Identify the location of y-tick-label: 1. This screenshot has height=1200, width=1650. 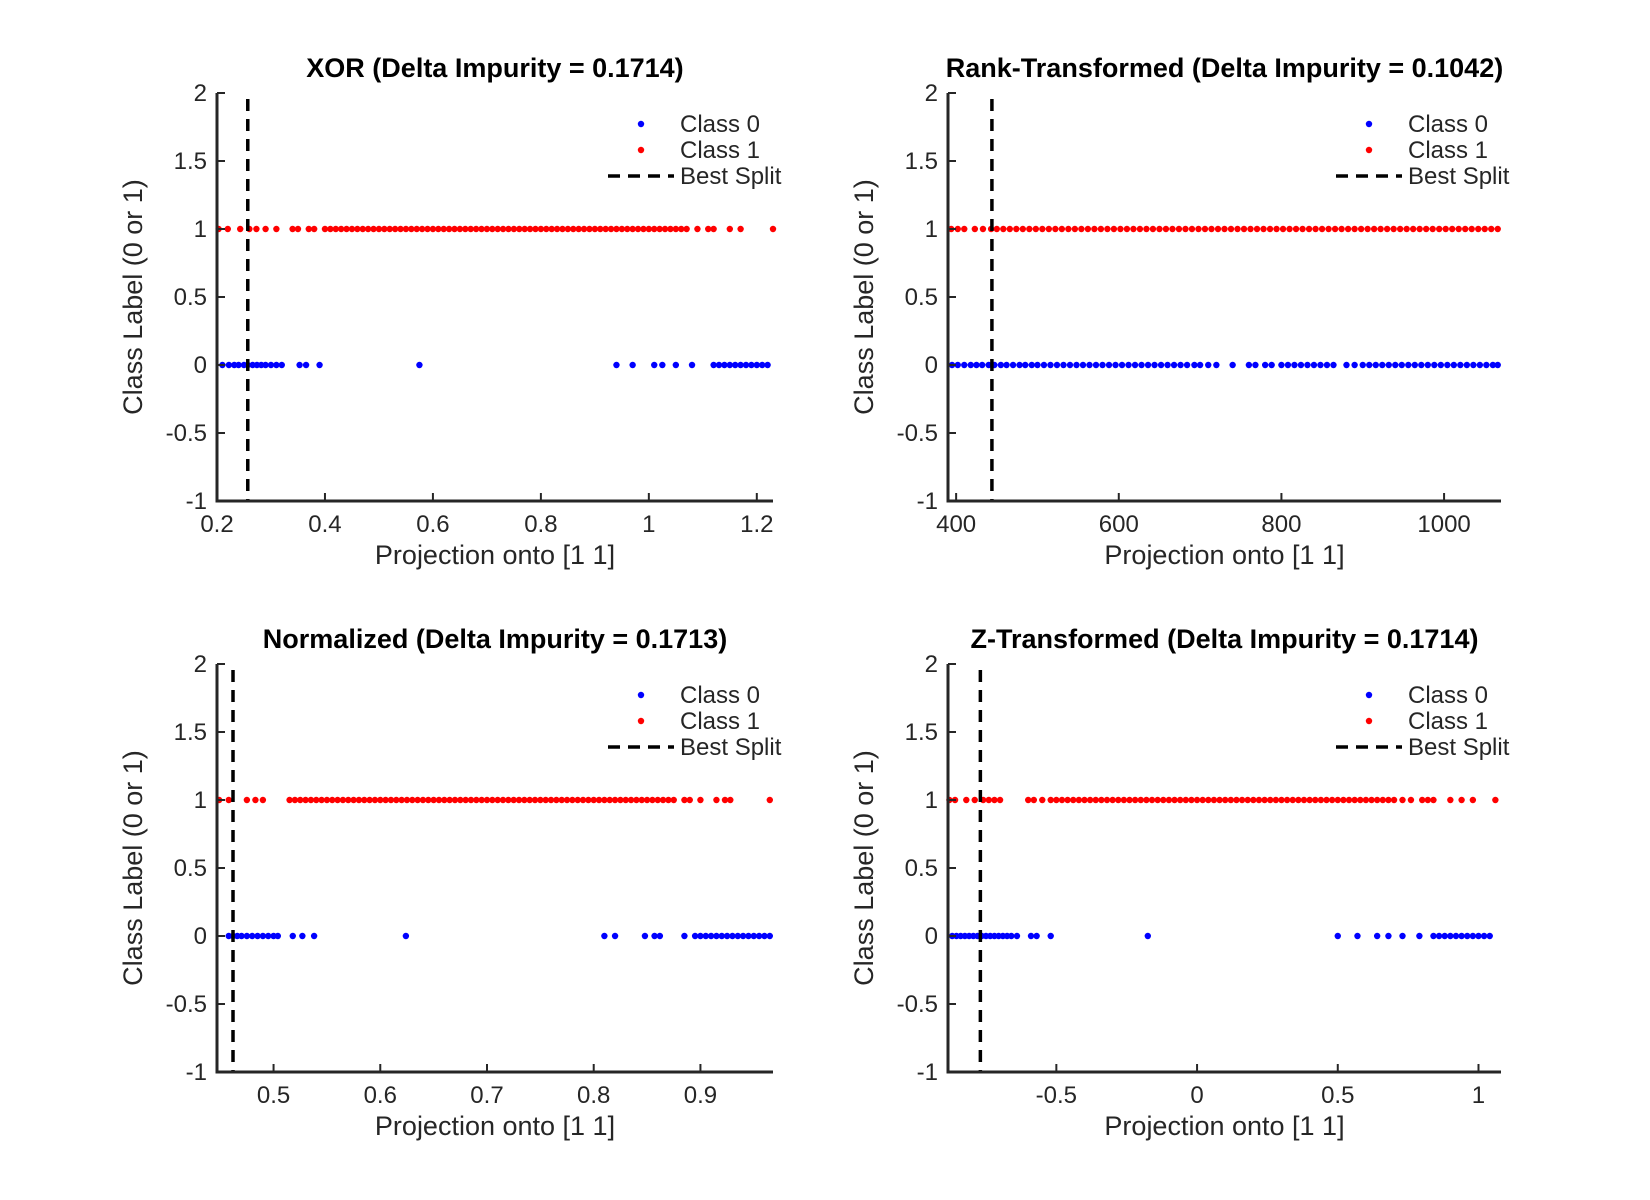
(931, 800).